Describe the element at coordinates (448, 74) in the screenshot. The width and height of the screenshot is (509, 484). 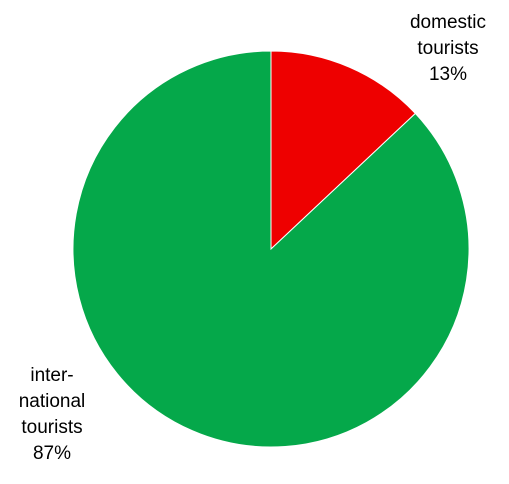
I see `slice-percent-label: 13%` at that location.